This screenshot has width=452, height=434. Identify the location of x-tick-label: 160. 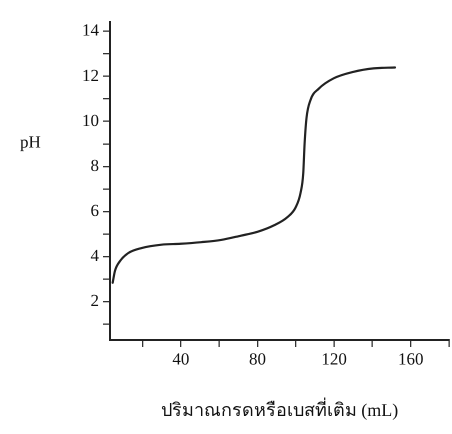
(411, 359).